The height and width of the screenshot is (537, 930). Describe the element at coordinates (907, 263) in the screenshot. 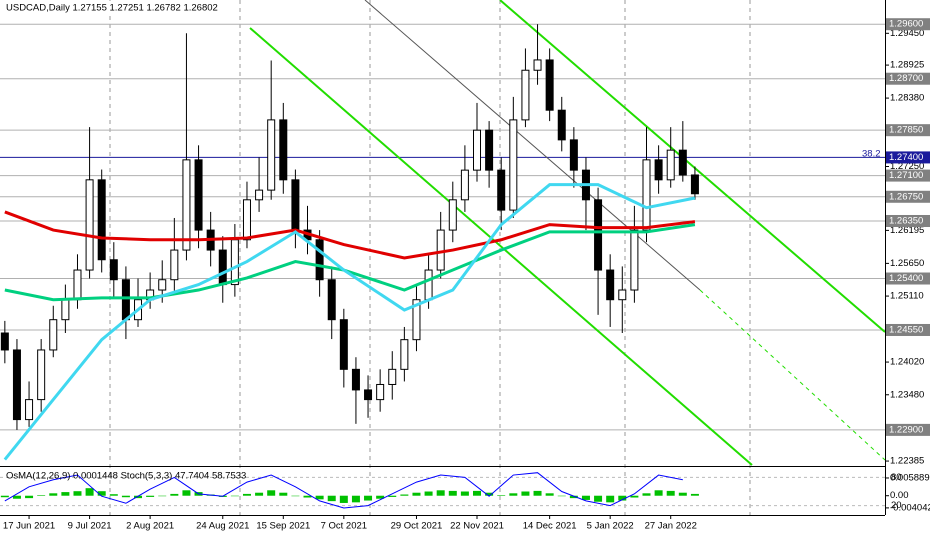

I see `y-tick-label: 1.25650` at that location.